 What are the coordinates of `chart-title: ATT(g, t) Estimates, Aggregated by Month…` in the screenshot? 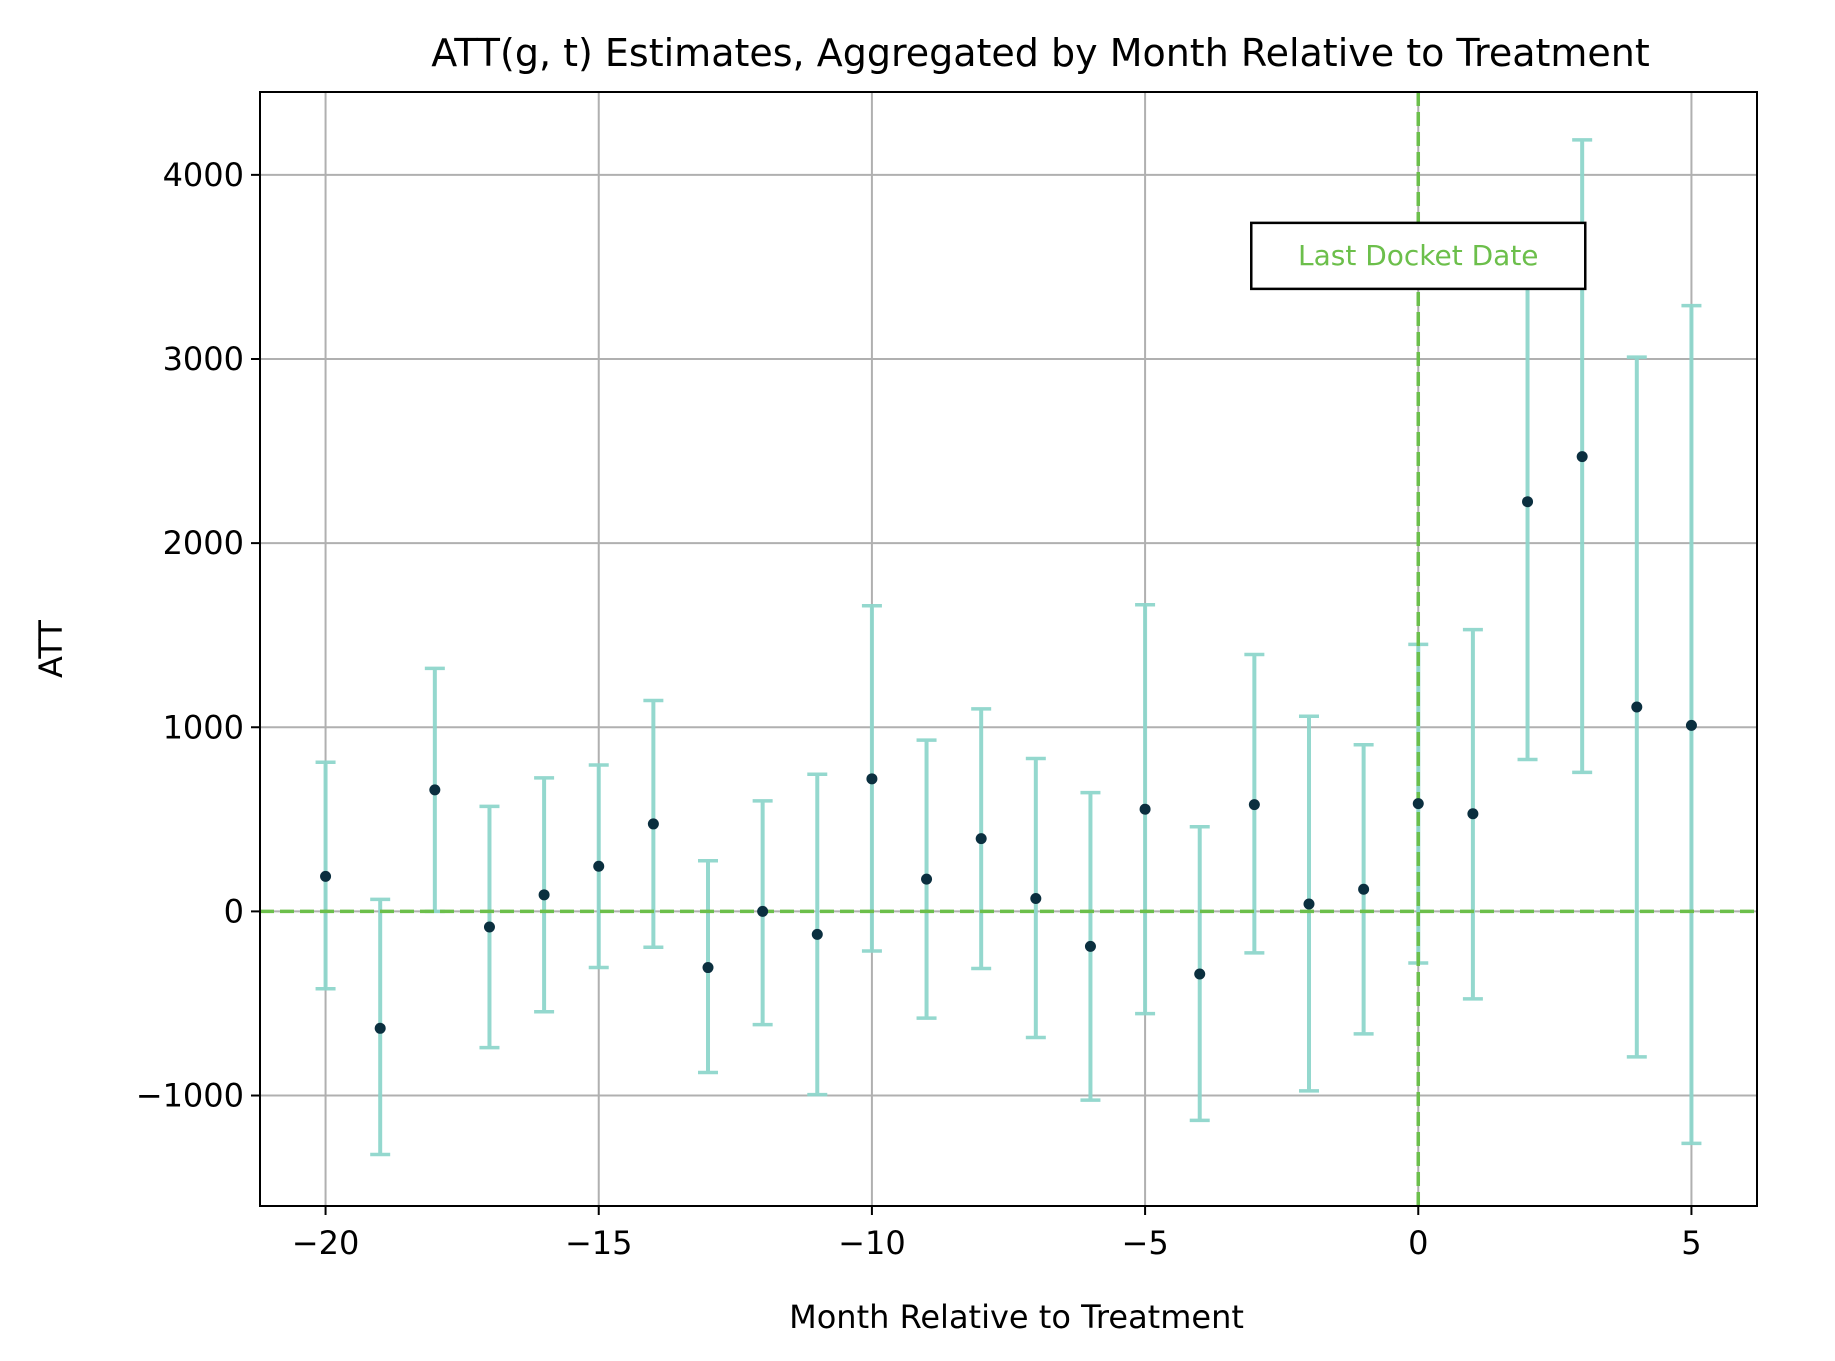 It's located at (1040, 53).